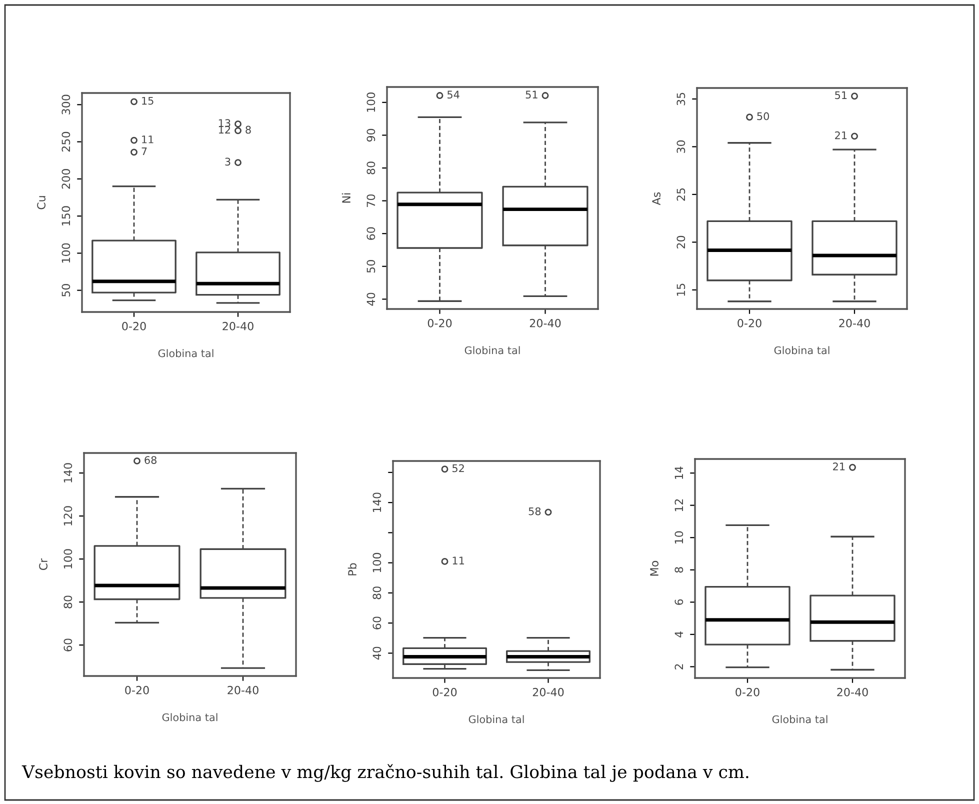  What do you see at coordinates (346, 198) in the screenshot?
I see `y-axis-title: Ni` at bounding box center [346, 198].